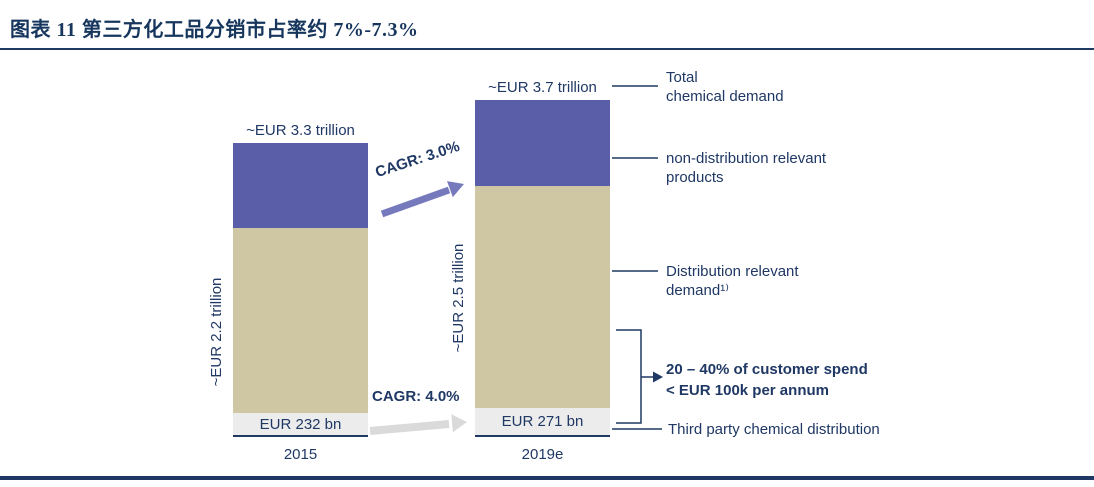 The height and width of the screenshot is (487, 1094). I want to click on cagr-top-arrow-shaft, so click(415, 202).